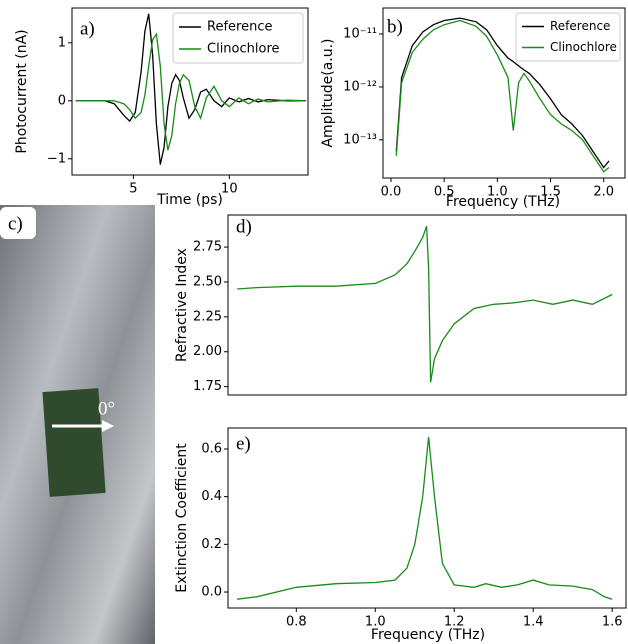 The width and height of the screenshot is (628, 644). What do you see at coordinates (207, 247) in the screenshot?
I see `y-tick-label: 2.75` at bounding box center [207, 247].